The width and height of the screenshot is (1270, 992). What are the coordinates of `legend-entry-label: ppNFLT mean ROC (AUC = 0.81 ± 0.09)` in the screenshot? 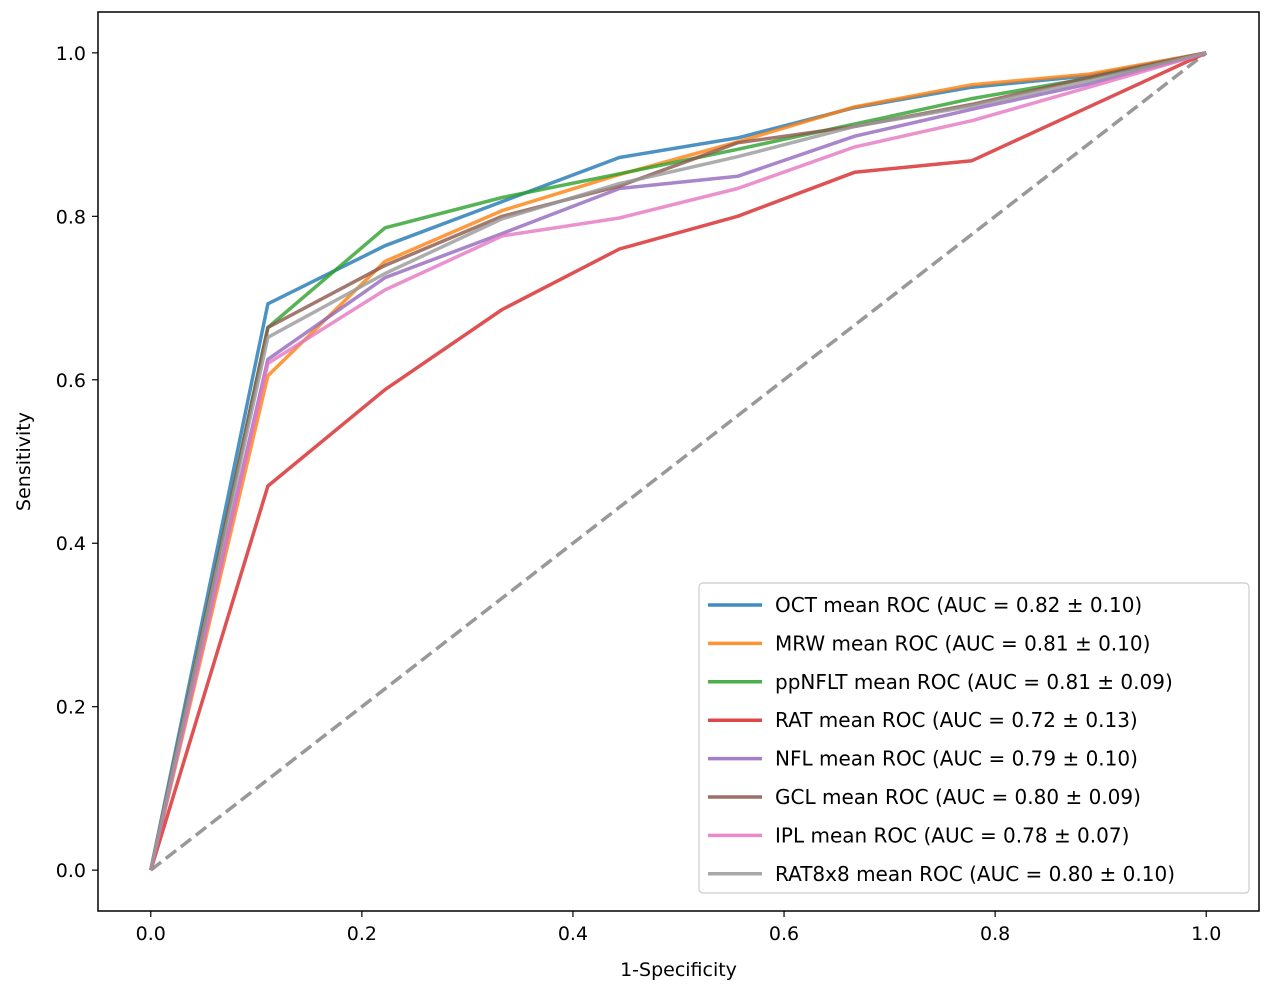 It's located at (974, 682).